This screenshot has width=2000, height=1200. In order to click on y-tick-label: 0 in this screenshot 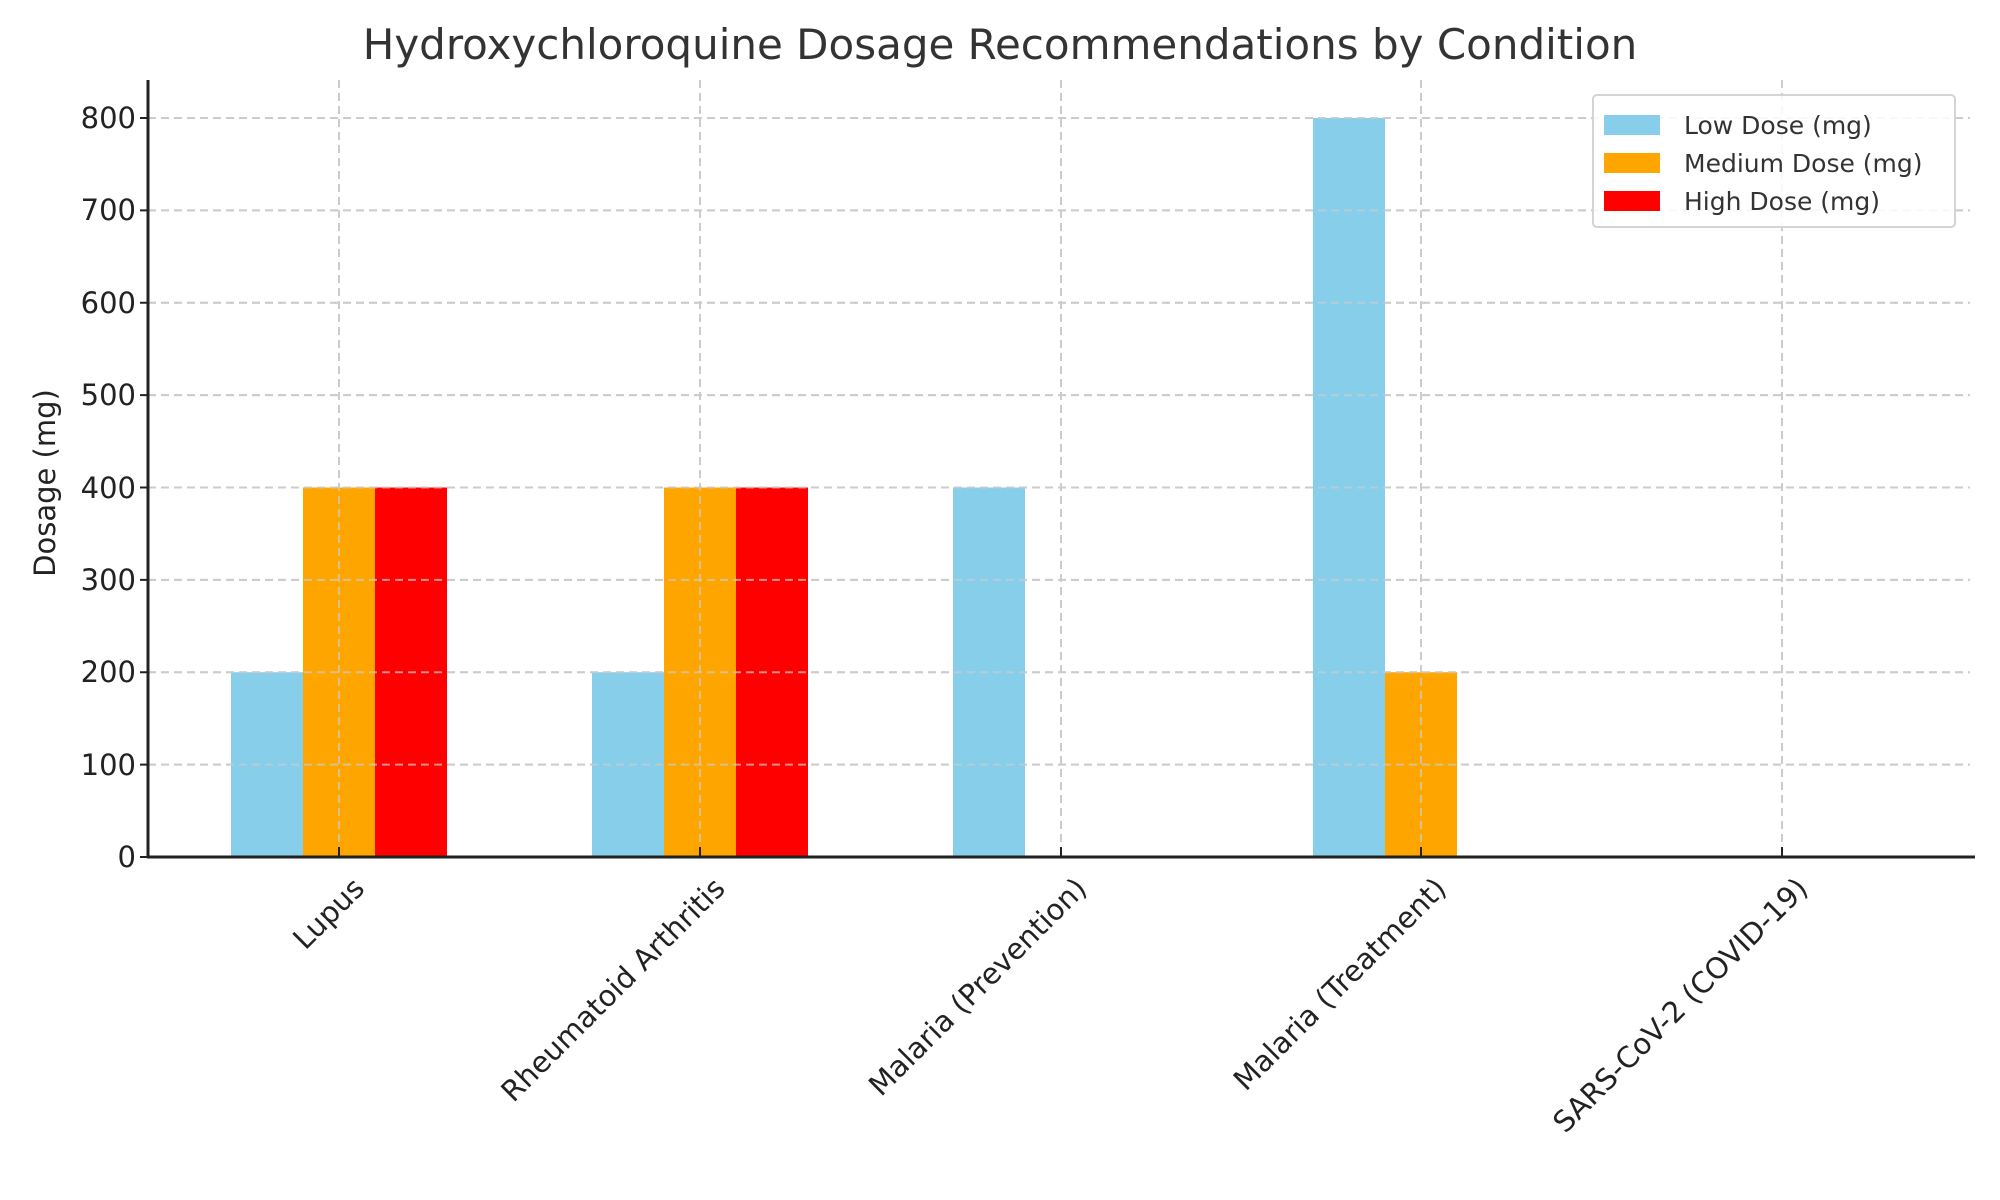, I will do `click(126, 857)`.